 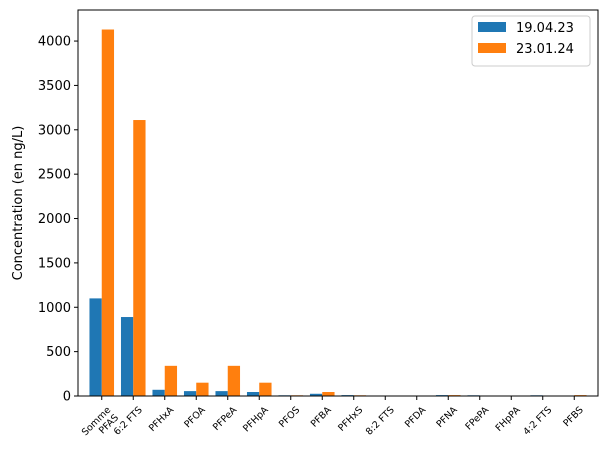 I want to click on y-tick-label: 1500, so click(x=54, y=263).